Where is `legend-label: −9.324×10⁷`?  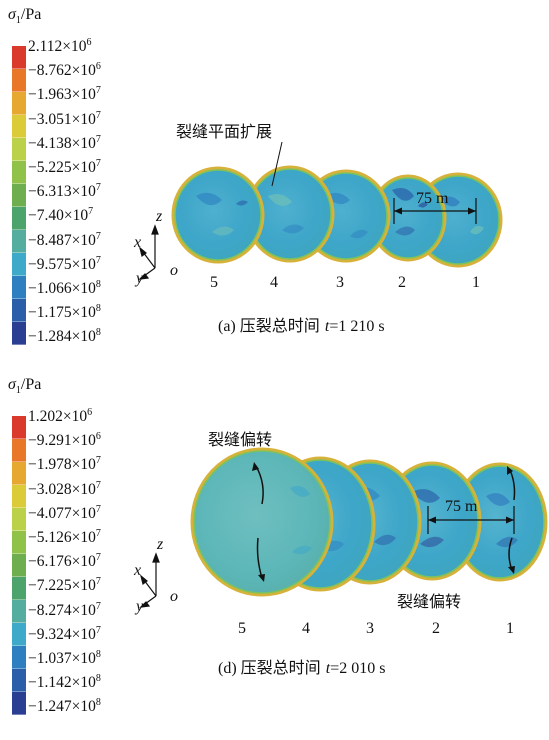 legend-label: −9.324×10⁷ is located at coordinates (64, 633).